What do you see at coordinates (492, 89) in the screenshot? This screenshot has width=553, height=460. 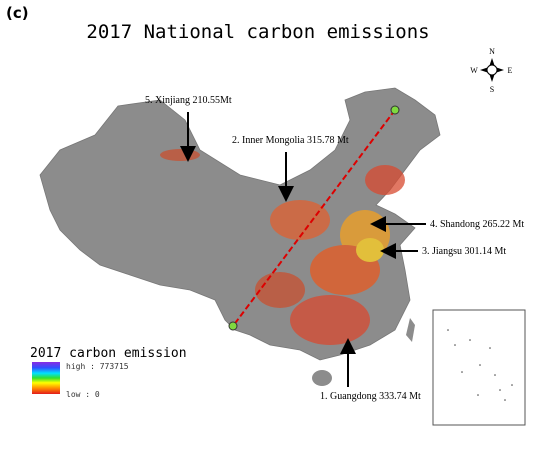 I see `compass-s: S` at bounding box center [492, 89].